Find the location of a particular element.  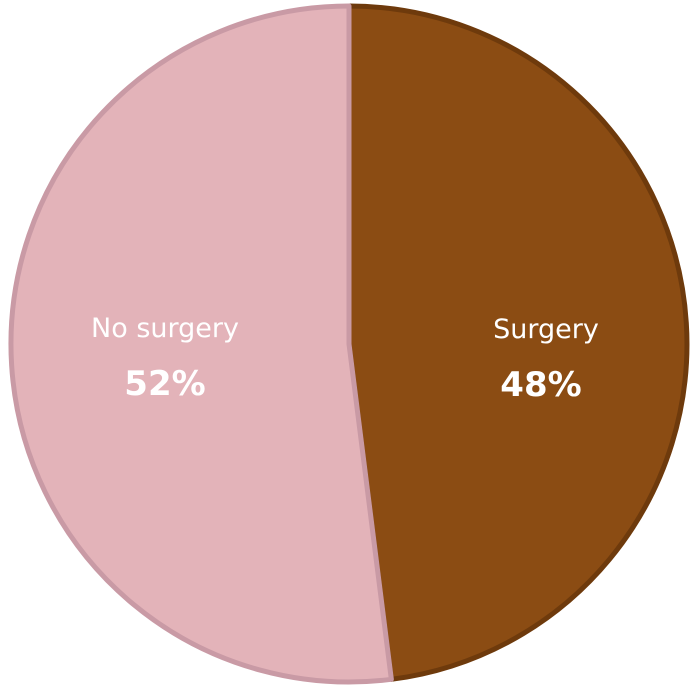

slice-value-no-surgery: 52% is located at coordinates (164, 384).